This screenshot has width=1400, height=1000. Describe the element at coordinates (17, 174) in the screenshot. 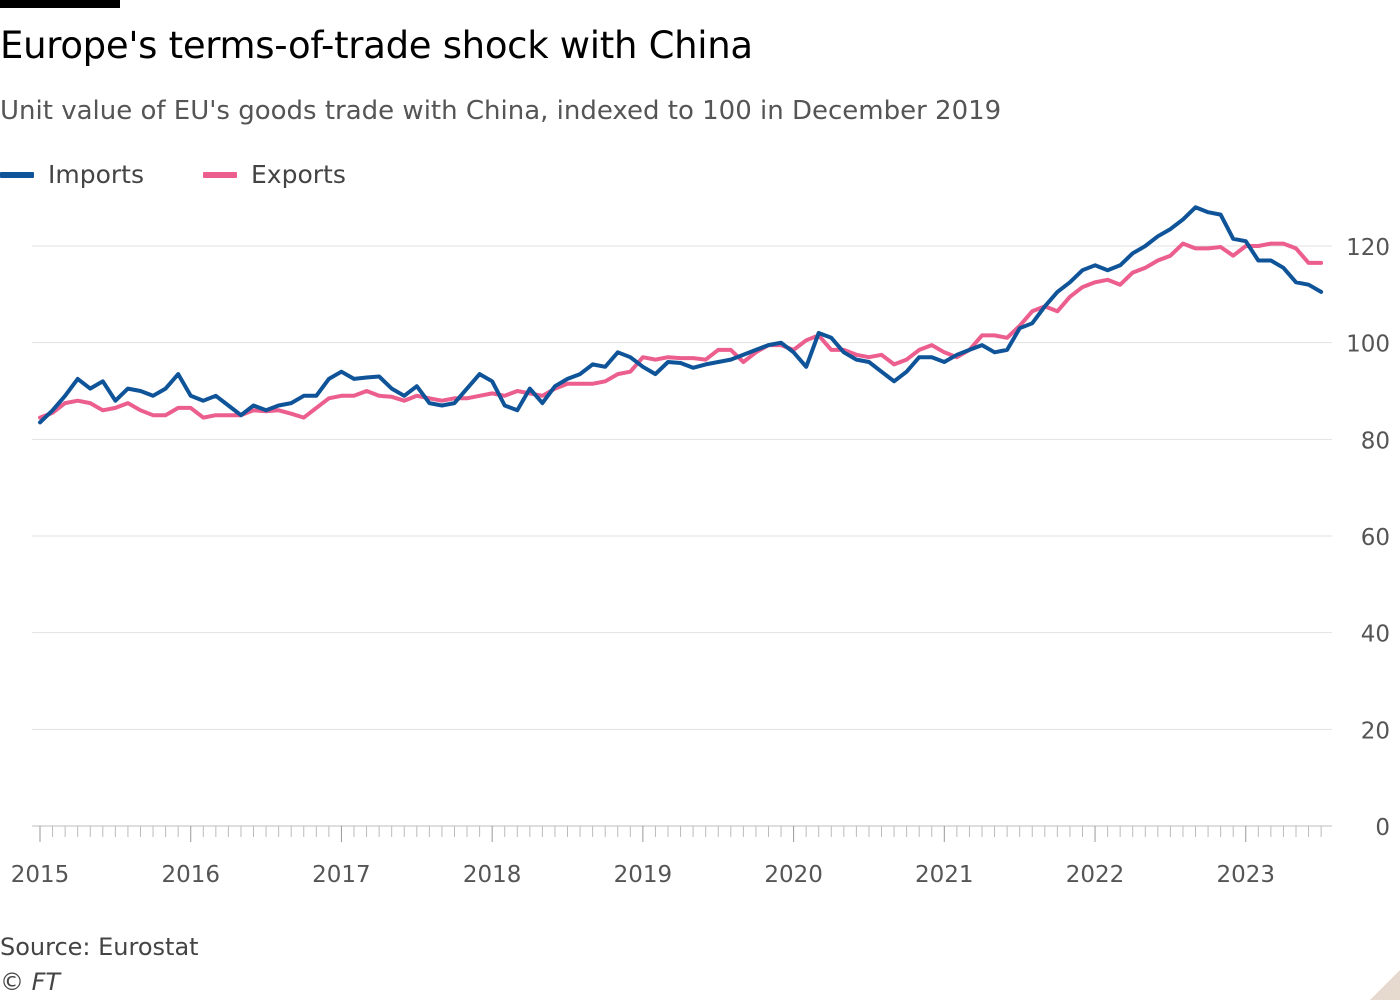

I see `legend-swatch-imports` at that location.